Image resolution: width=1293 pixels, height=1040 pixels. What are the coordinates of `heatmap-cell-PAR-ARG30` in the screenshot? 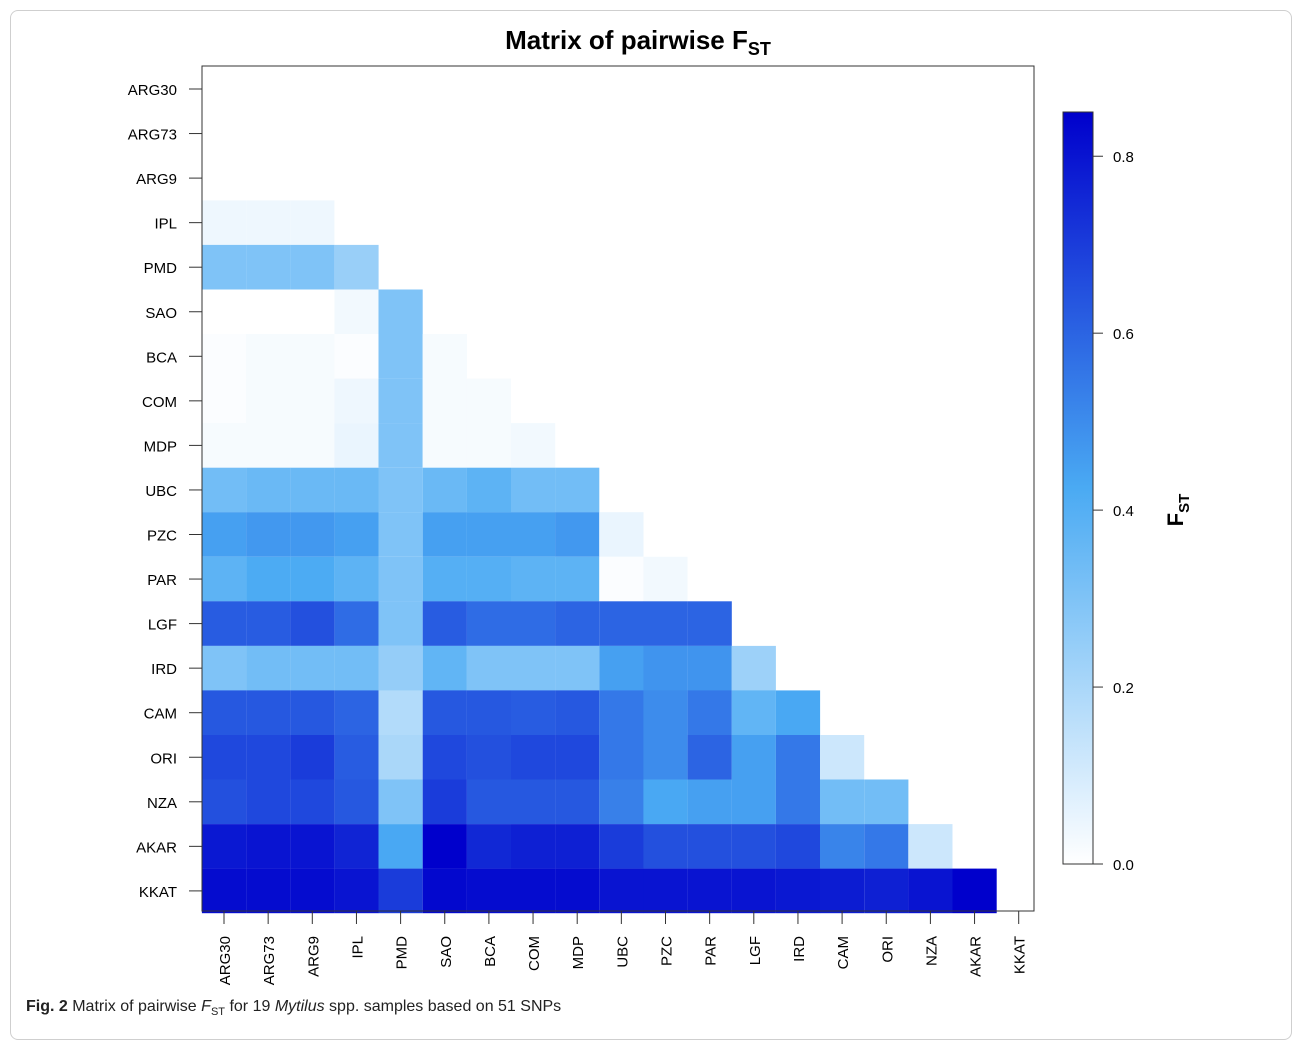 It's located at (224, 579).